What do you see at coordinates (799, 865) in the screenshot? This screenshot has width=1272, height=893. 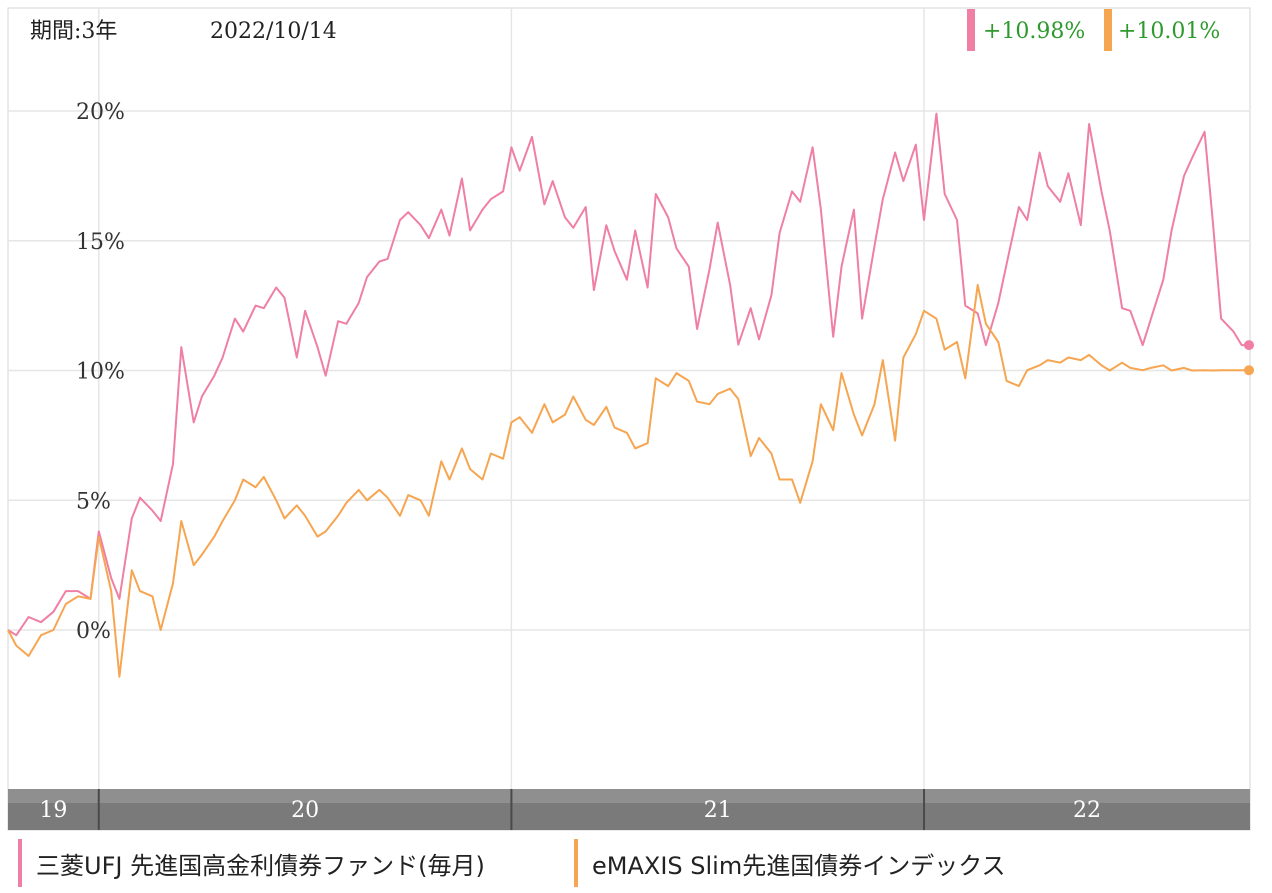 I see `legend-label-orange: eMAXIS Slim先進国債券インデックス` at bounding box center [799, 865].